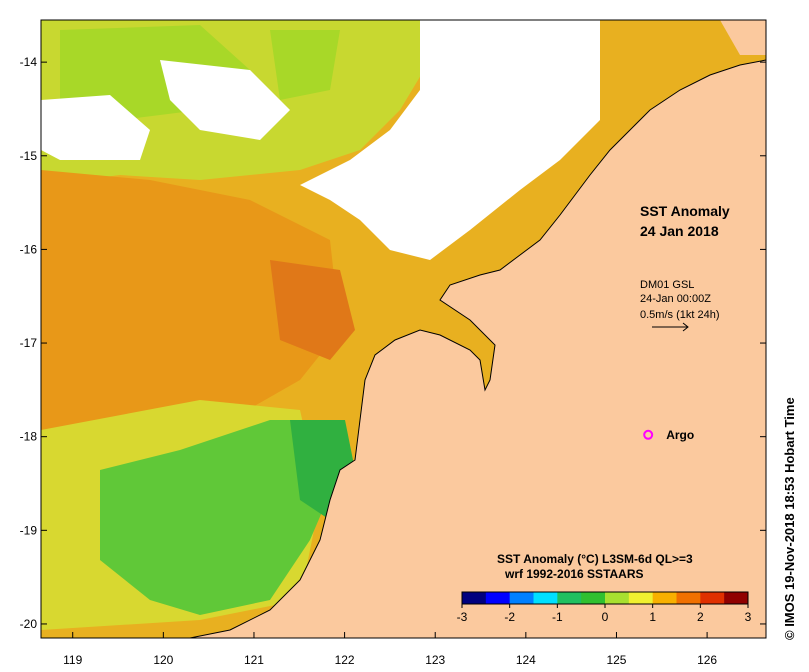 The height and width of the screenshot is (672, 809). I want to click on lon-tick-label: 126, so click(707, 660).